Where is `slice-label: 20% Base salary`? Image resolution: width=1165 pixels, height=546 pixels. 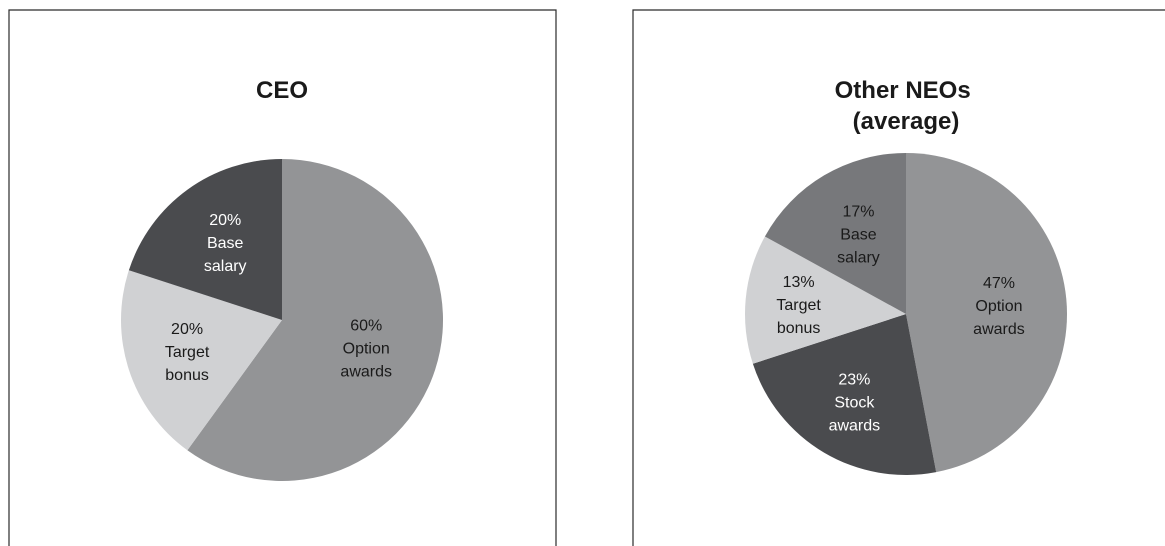
slice-label: 20% Base salary is located at coordinates (225, 243).